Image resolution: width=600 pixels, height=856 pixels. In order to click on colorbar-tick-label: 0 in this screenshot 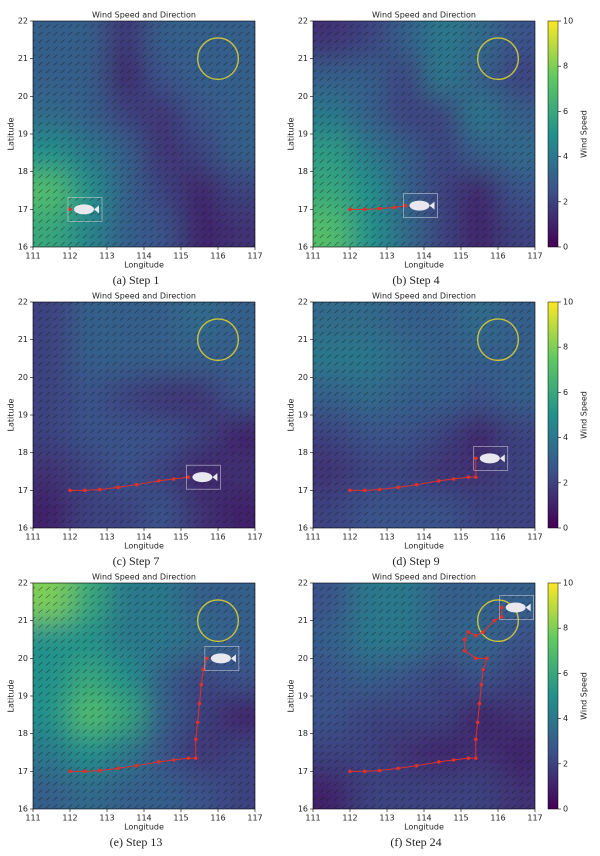, I will do `click(565, 528)`.